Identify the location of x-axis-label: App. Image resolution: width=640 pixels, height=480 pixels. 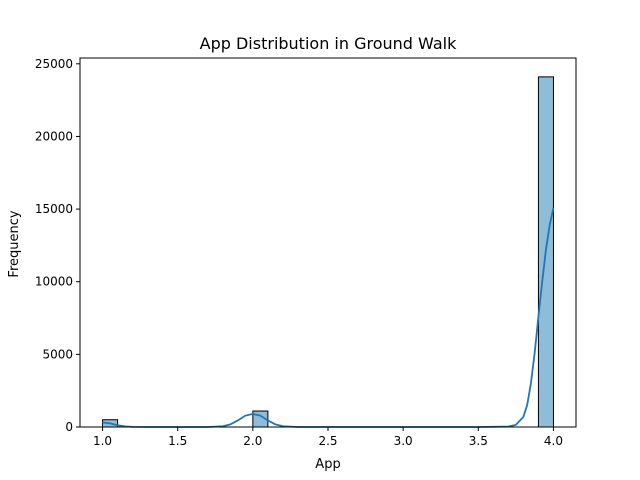
(327, 464).